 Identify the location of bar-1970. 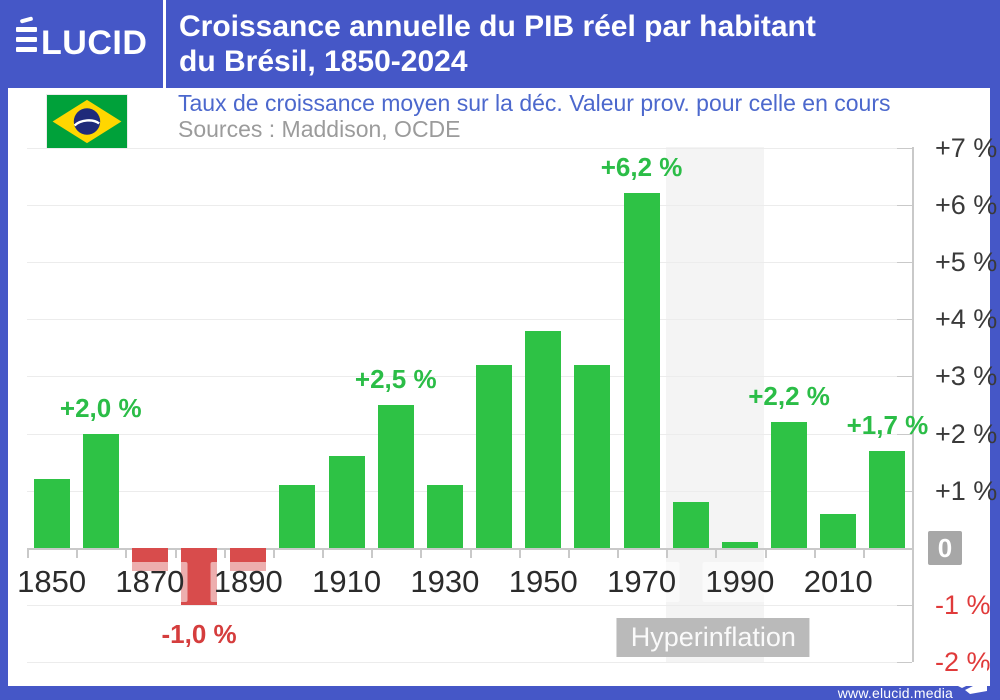
(641, 370).